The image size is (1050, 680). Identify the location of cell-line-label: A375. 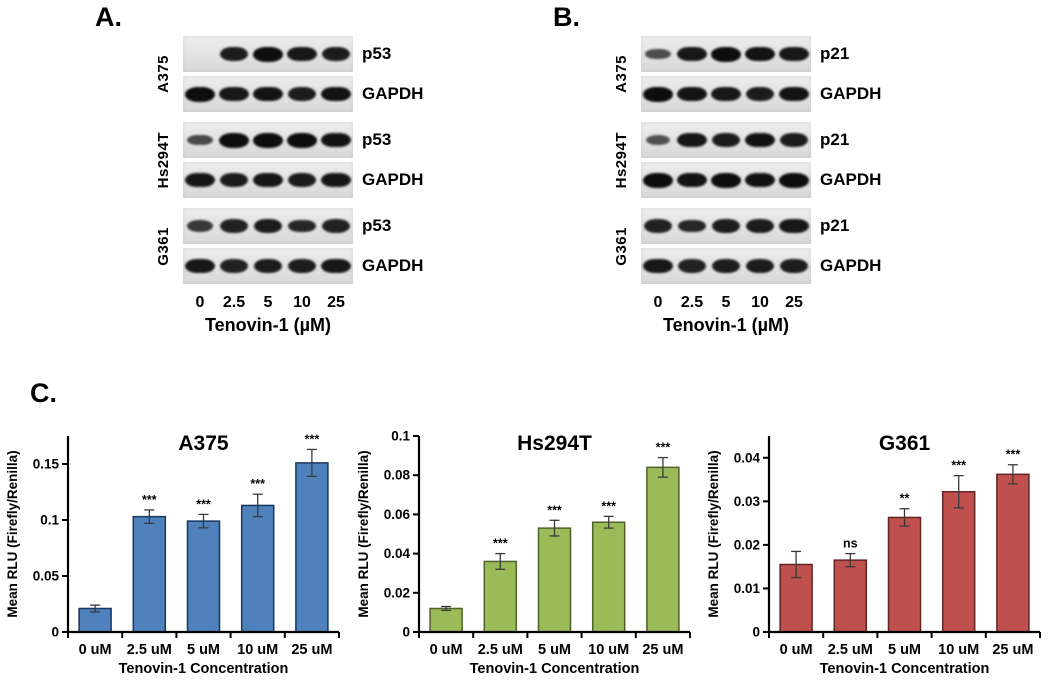
(621, 74).